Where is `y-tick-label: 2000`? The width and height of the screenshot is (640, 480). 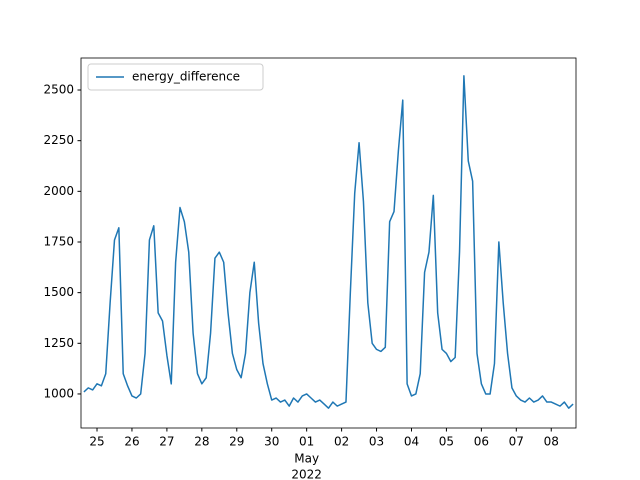
y-tick-label: 2000 is located at coordinates (58, 191).